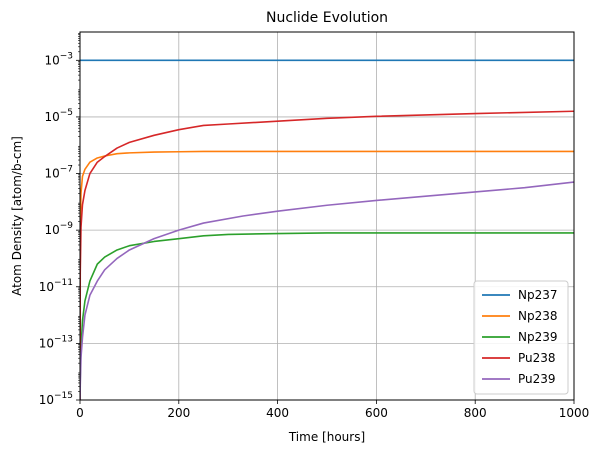 This screenshot has width=602, height=453. Describe the element at coordinates (178, 413) in the screenshot. I see `x-tick-label: 200` at that location.